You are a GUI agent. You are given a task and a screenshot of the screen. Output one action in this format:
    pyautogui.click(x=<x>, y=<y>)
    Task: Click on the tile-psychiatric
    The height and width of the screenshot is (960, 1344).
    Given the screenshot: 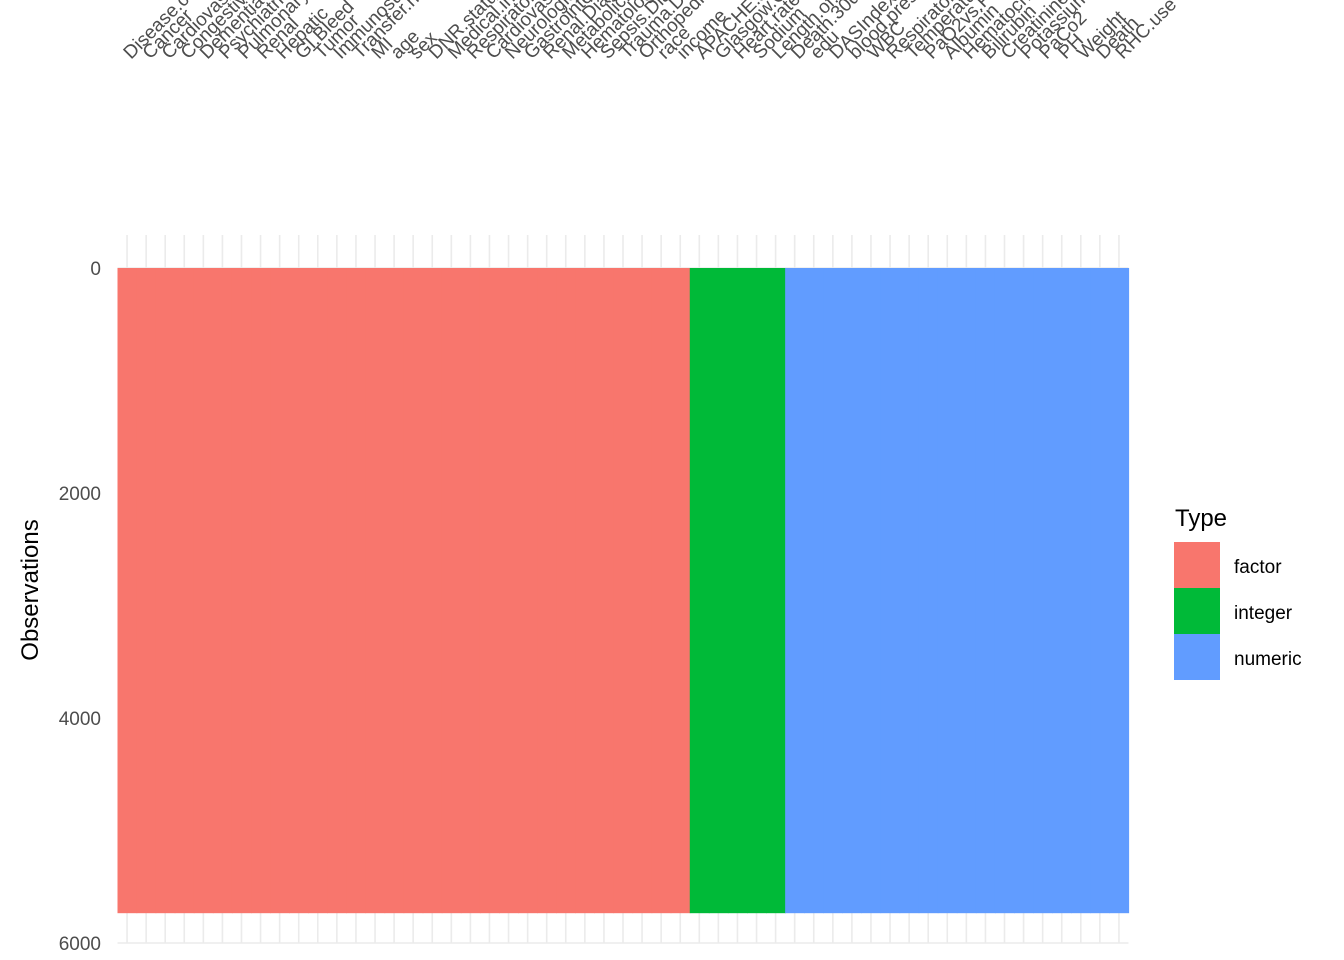 What is the action you would take?
    pyautogui.click(x=223, y=590)
    